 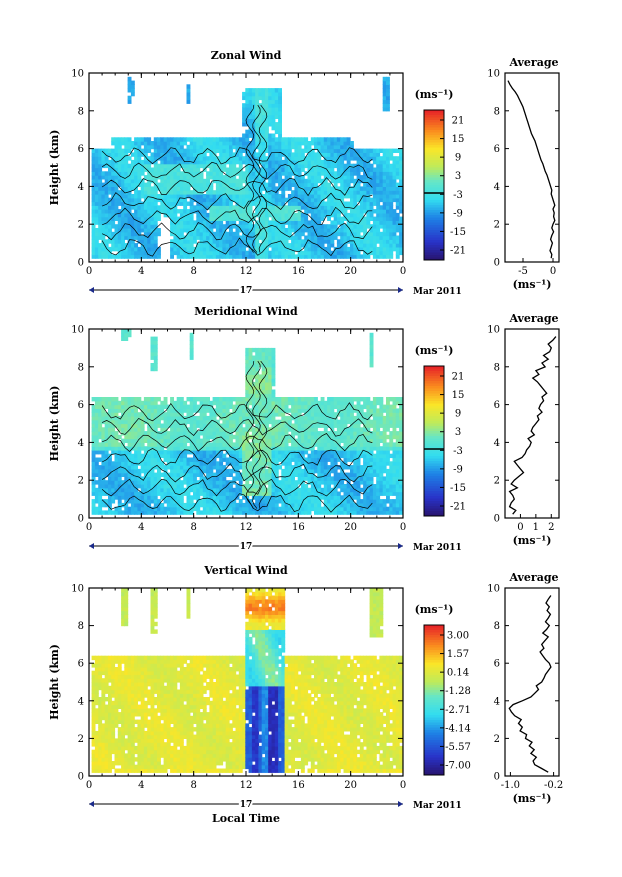 What do you see at coordinates (246, 271) in the screenshot?
I see `x-tick-label: 12` at bounding box center [246, 271].